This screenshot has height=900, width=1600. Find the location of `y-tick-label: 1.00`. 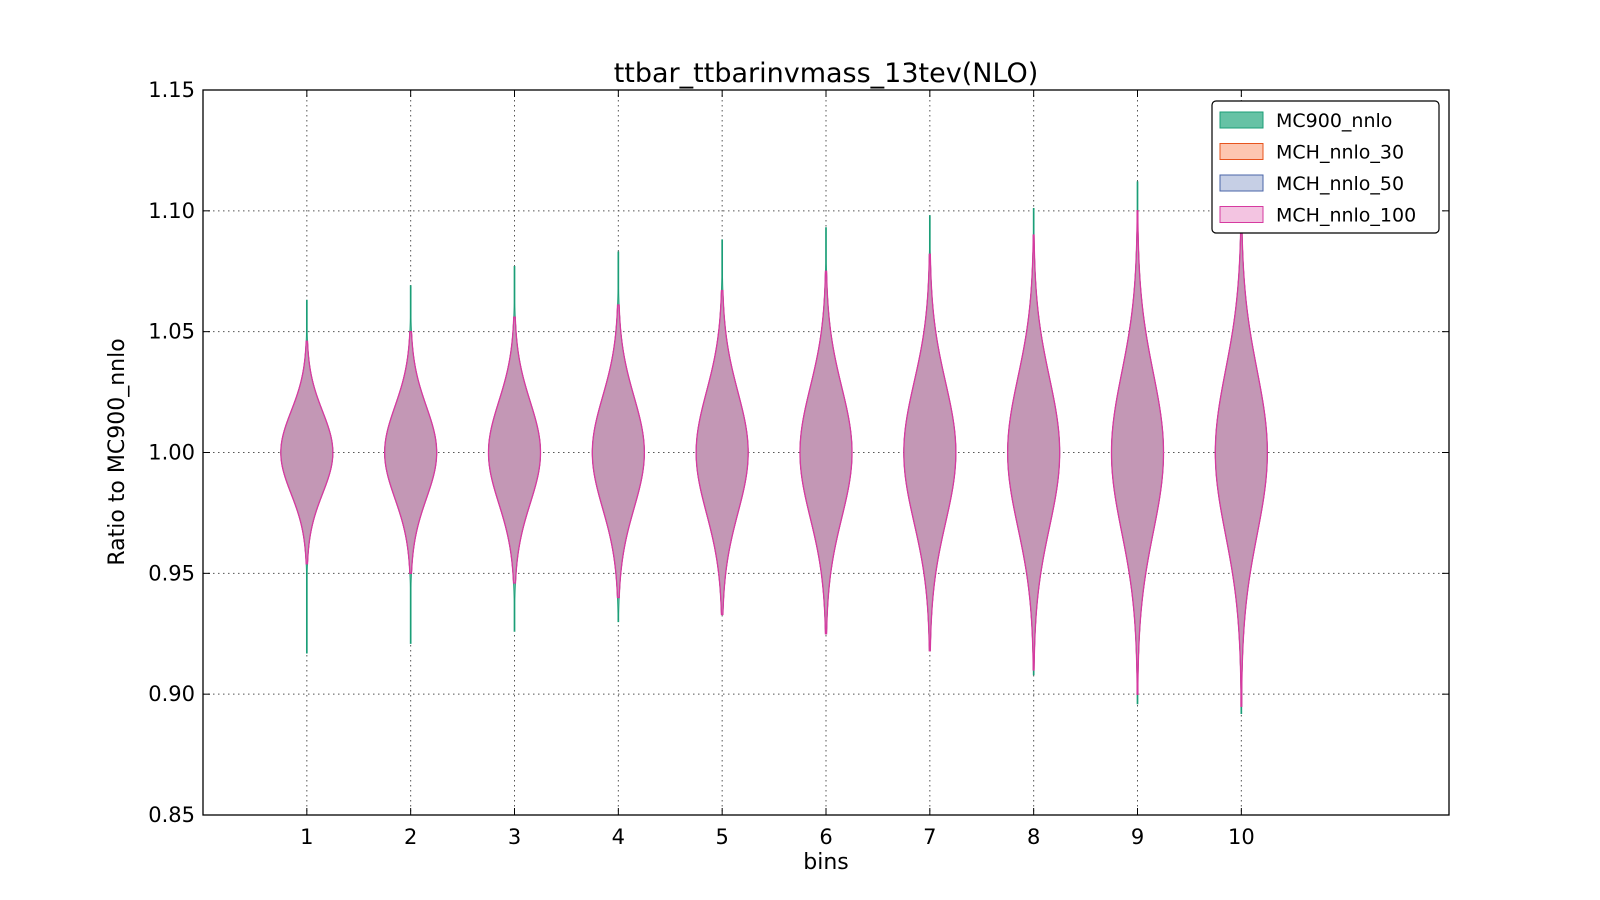

y-tick-label: 1.00 is located at coordinates (171, 453).